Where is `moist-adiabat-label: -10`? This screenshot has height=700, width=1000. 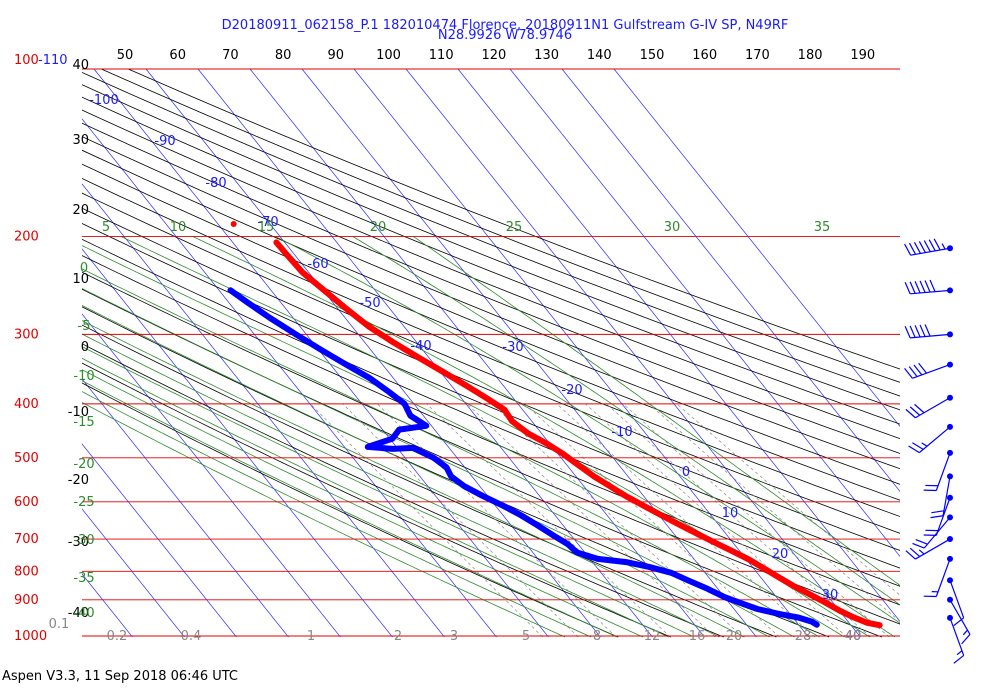 moist-adiabat-label: -10 is located at coordinates (83, 376).